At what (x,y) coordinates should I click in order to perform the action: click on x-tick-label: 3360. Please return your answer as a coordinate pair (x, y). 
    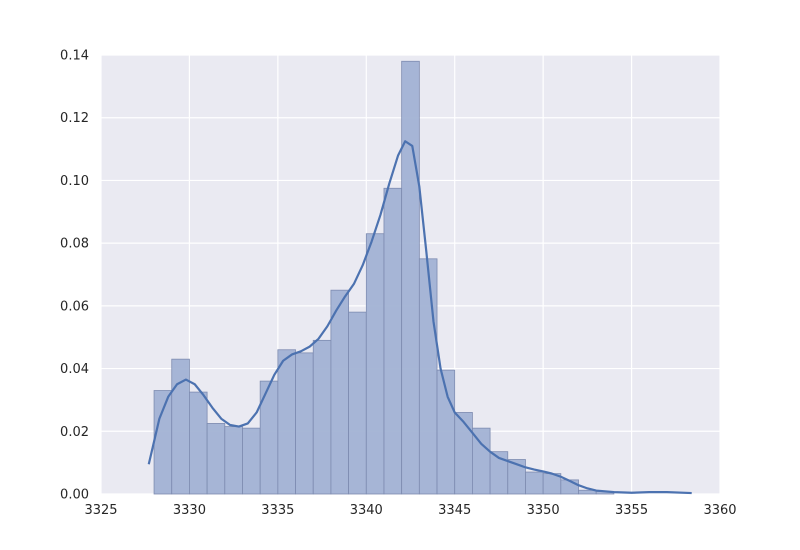
    Looking at the image, I should click on (719, 510).